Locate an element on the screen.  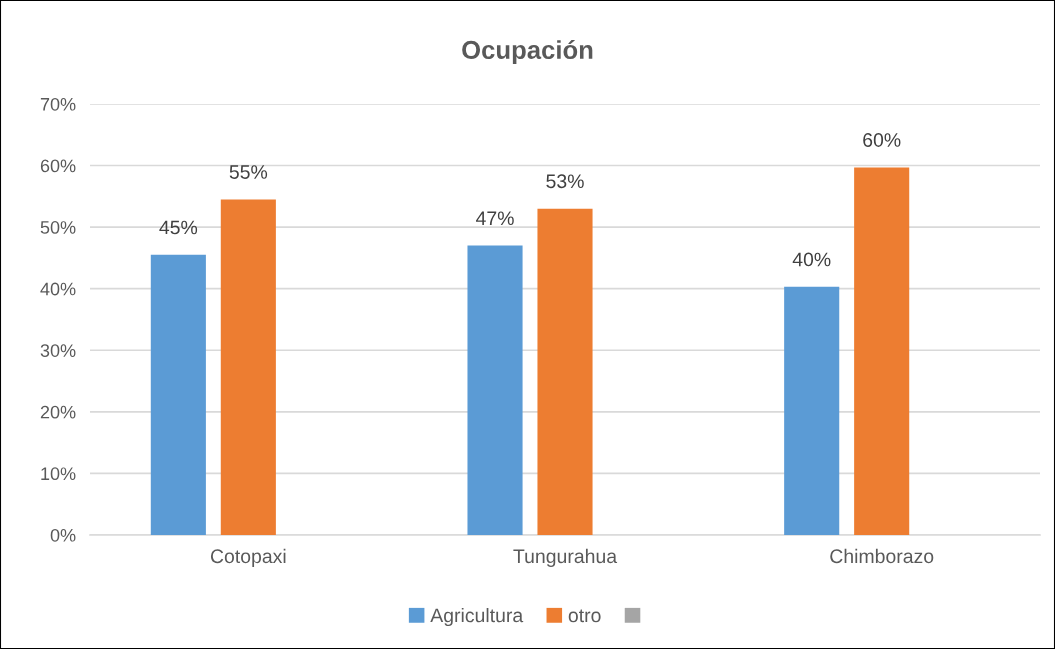
data-label: 55% is located at coordinates (248, 172).